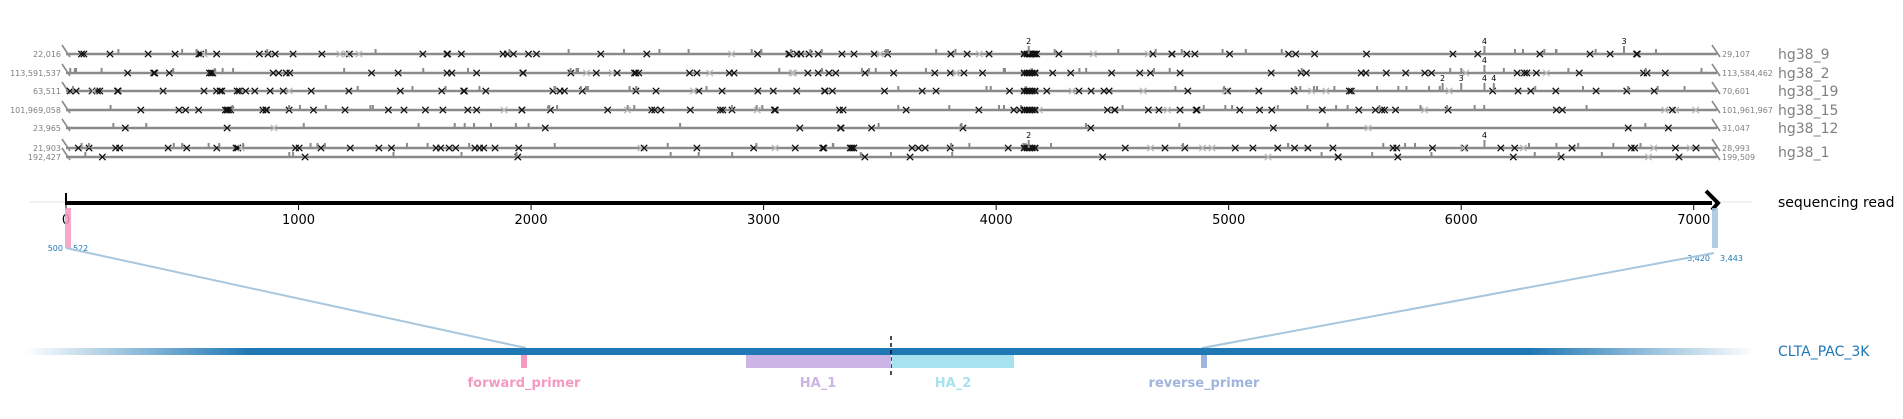 Image resolution: width=1903 pixels, height=419 pixels. Describe the element at coordinates (1747, 73) in the screenshot. I see `alignment-end-coord: 113,584,462` at that location.